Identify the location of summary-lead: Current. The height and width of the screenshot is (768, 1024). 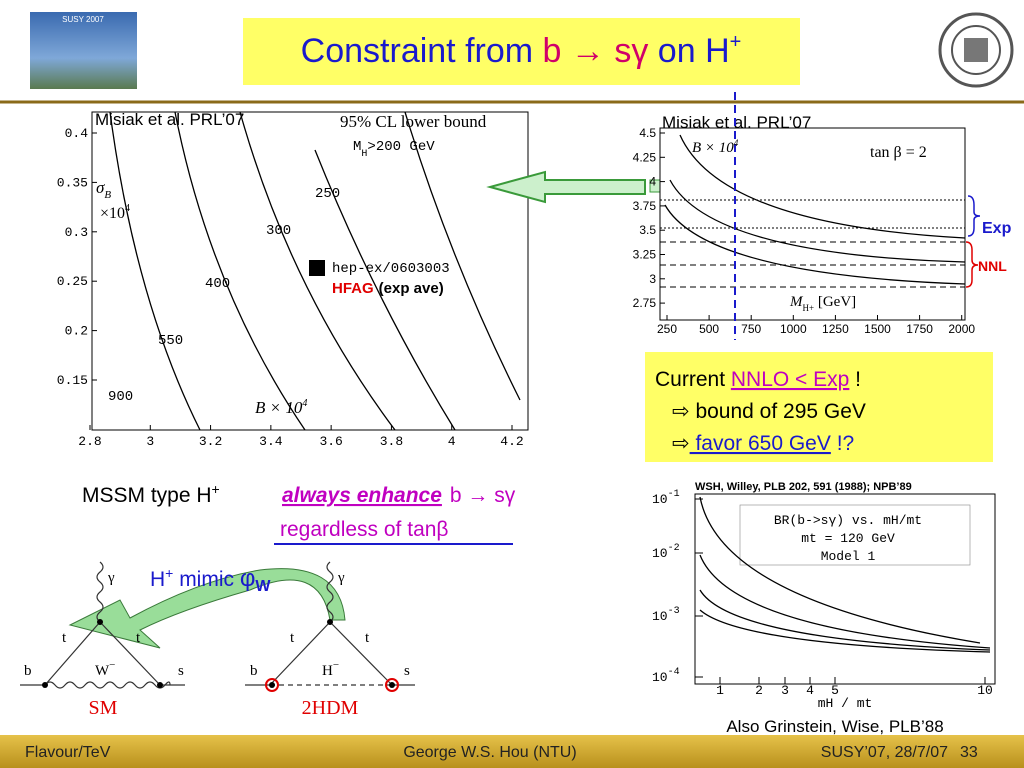
(693, 379).